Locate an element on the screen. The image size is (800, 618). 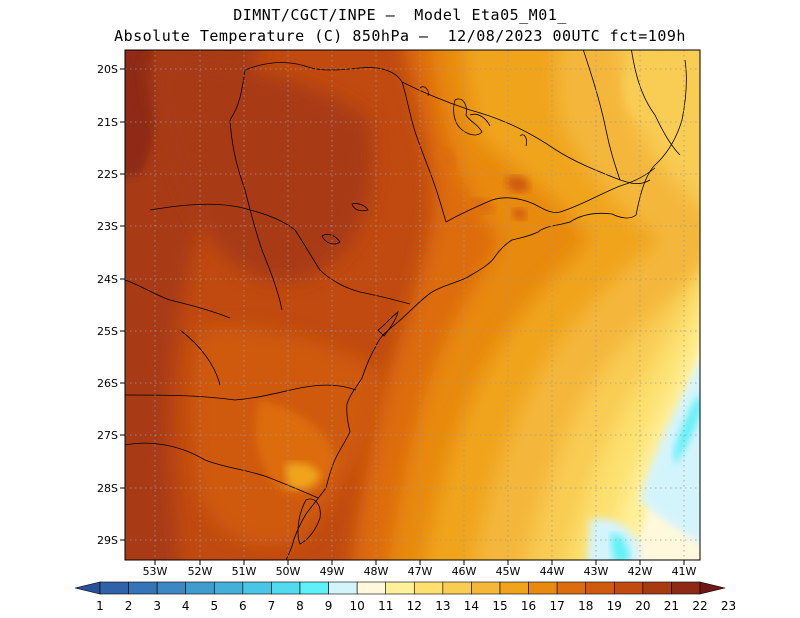
lat-label: 24S is located at coordinates (107, 279).